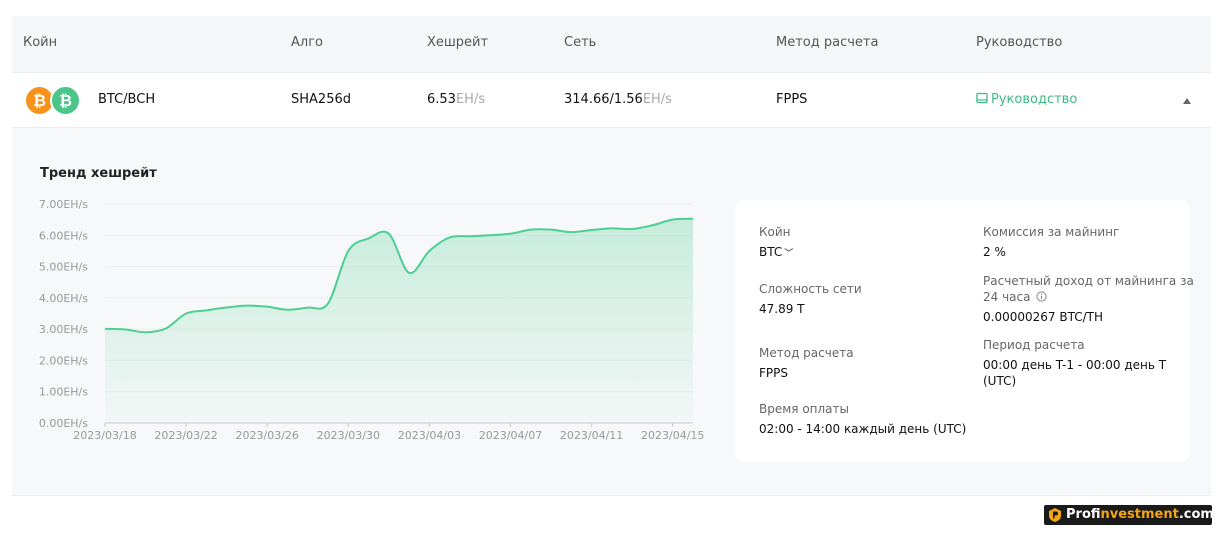 The width and height of the screenshot is (1223, 534). Describe the element at coordinates (672, 435) in the screenshot. I see `x-tick-label: 2023/04/15` at that location.